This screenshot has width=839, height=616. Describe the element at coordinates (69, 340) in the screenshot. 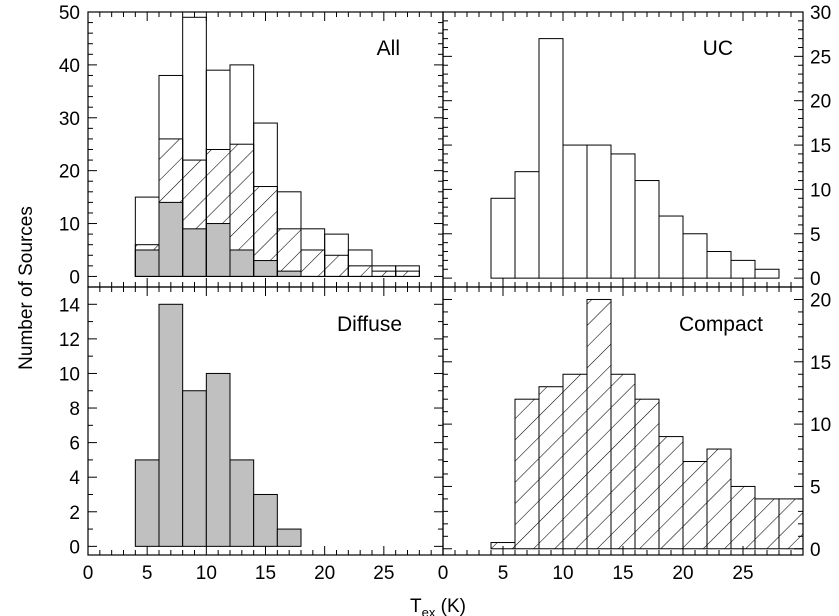

I see `y-tick-label: 12` at that location.